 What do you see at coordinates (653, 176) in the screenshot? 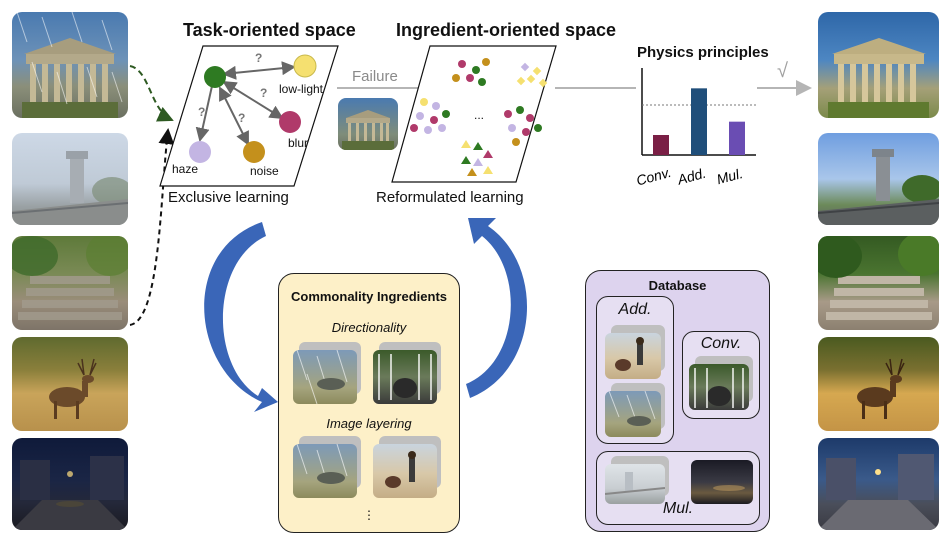
I see `tick-label-conv: Conv.` at bounding box center [653, 176].